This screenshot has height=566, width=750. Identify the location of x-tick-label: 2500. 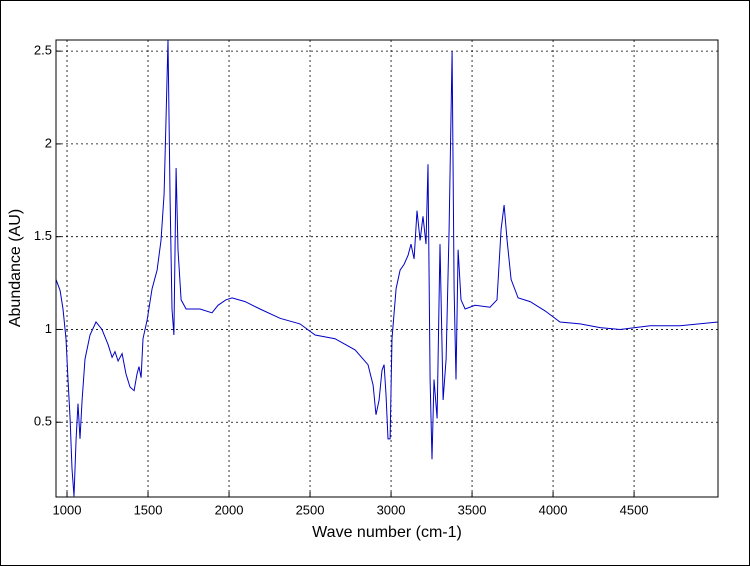
(310, 509).